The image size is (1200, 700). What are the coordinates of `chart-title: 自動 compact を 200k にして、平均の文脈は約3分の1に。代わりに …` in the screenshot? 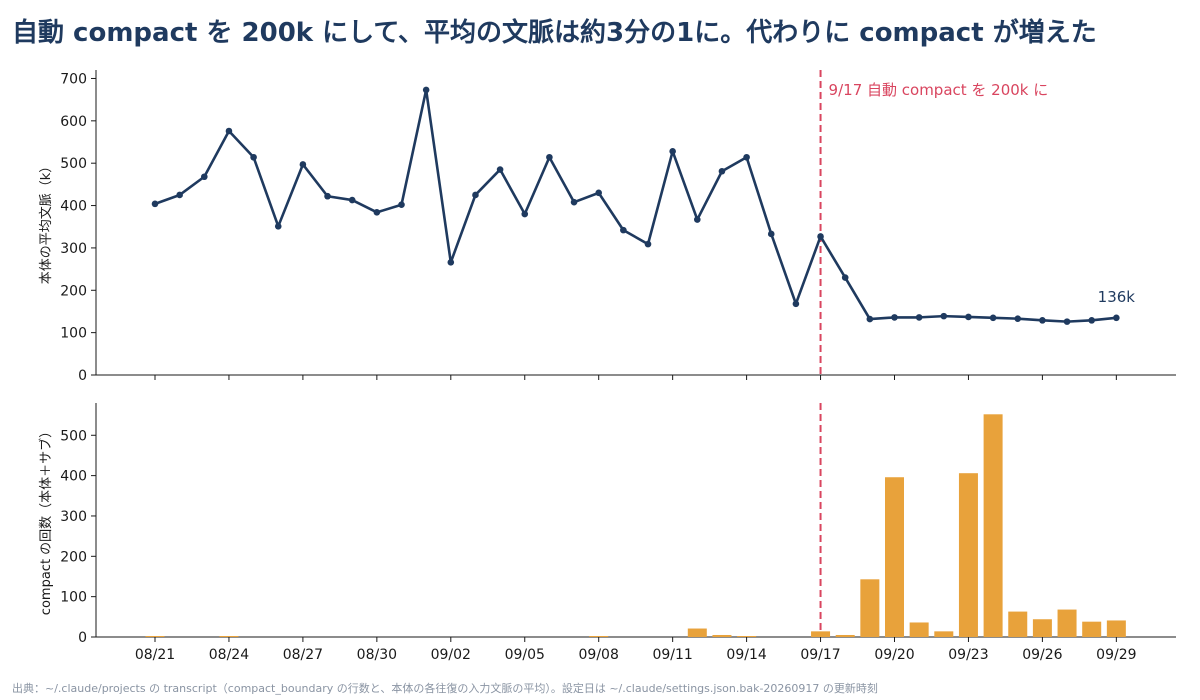 It's located at (554, 33).